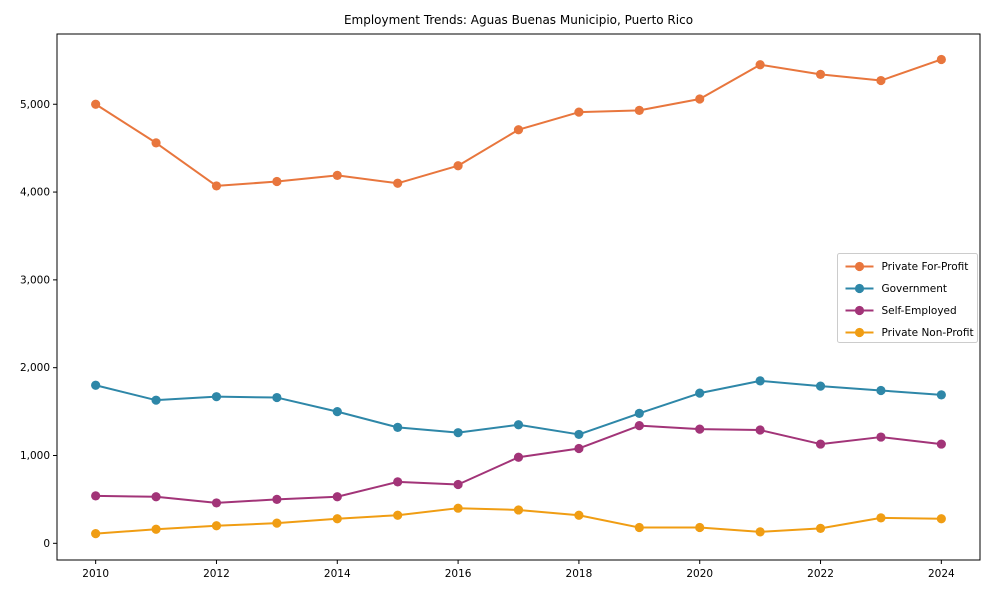  Describe the element at coordinates (579, 574) in the screenshot. I see `x-axis-tick-label: 2018` at that location.